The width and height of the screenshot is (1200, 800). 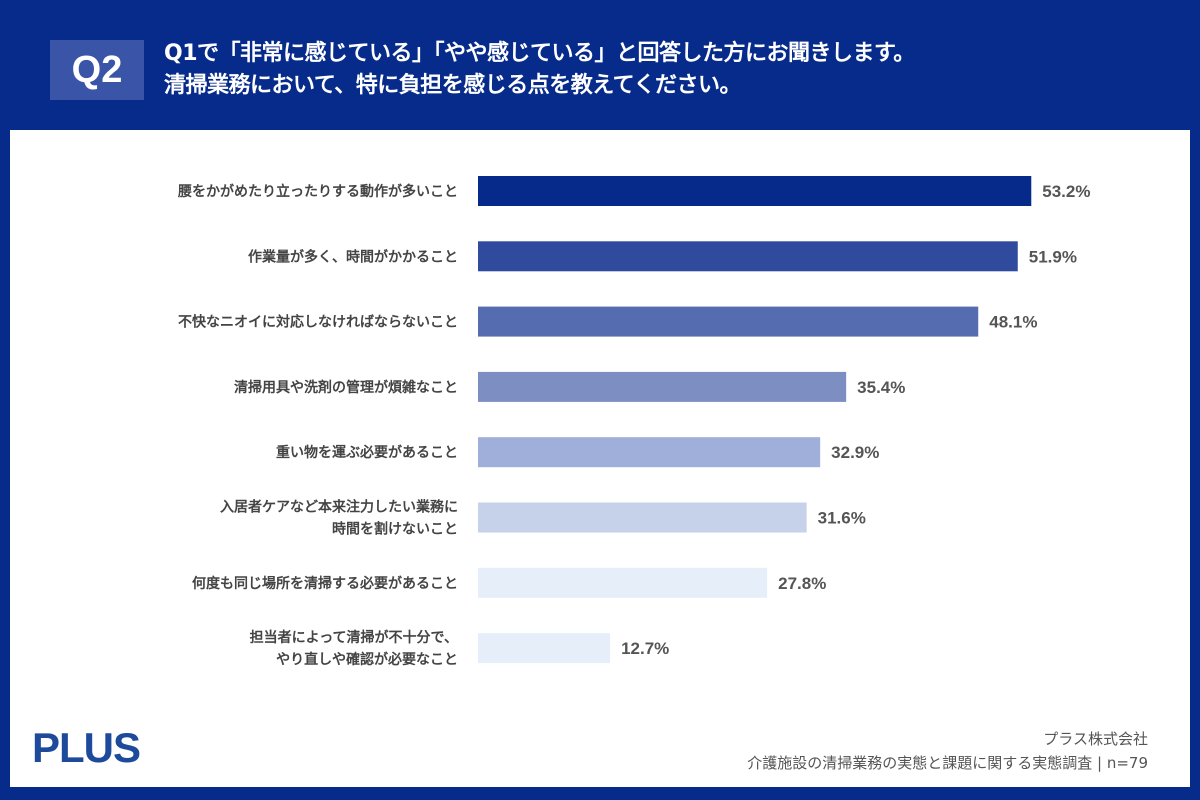 I want to click on data-label-6: 31.6%, so click(x=842, y=518).